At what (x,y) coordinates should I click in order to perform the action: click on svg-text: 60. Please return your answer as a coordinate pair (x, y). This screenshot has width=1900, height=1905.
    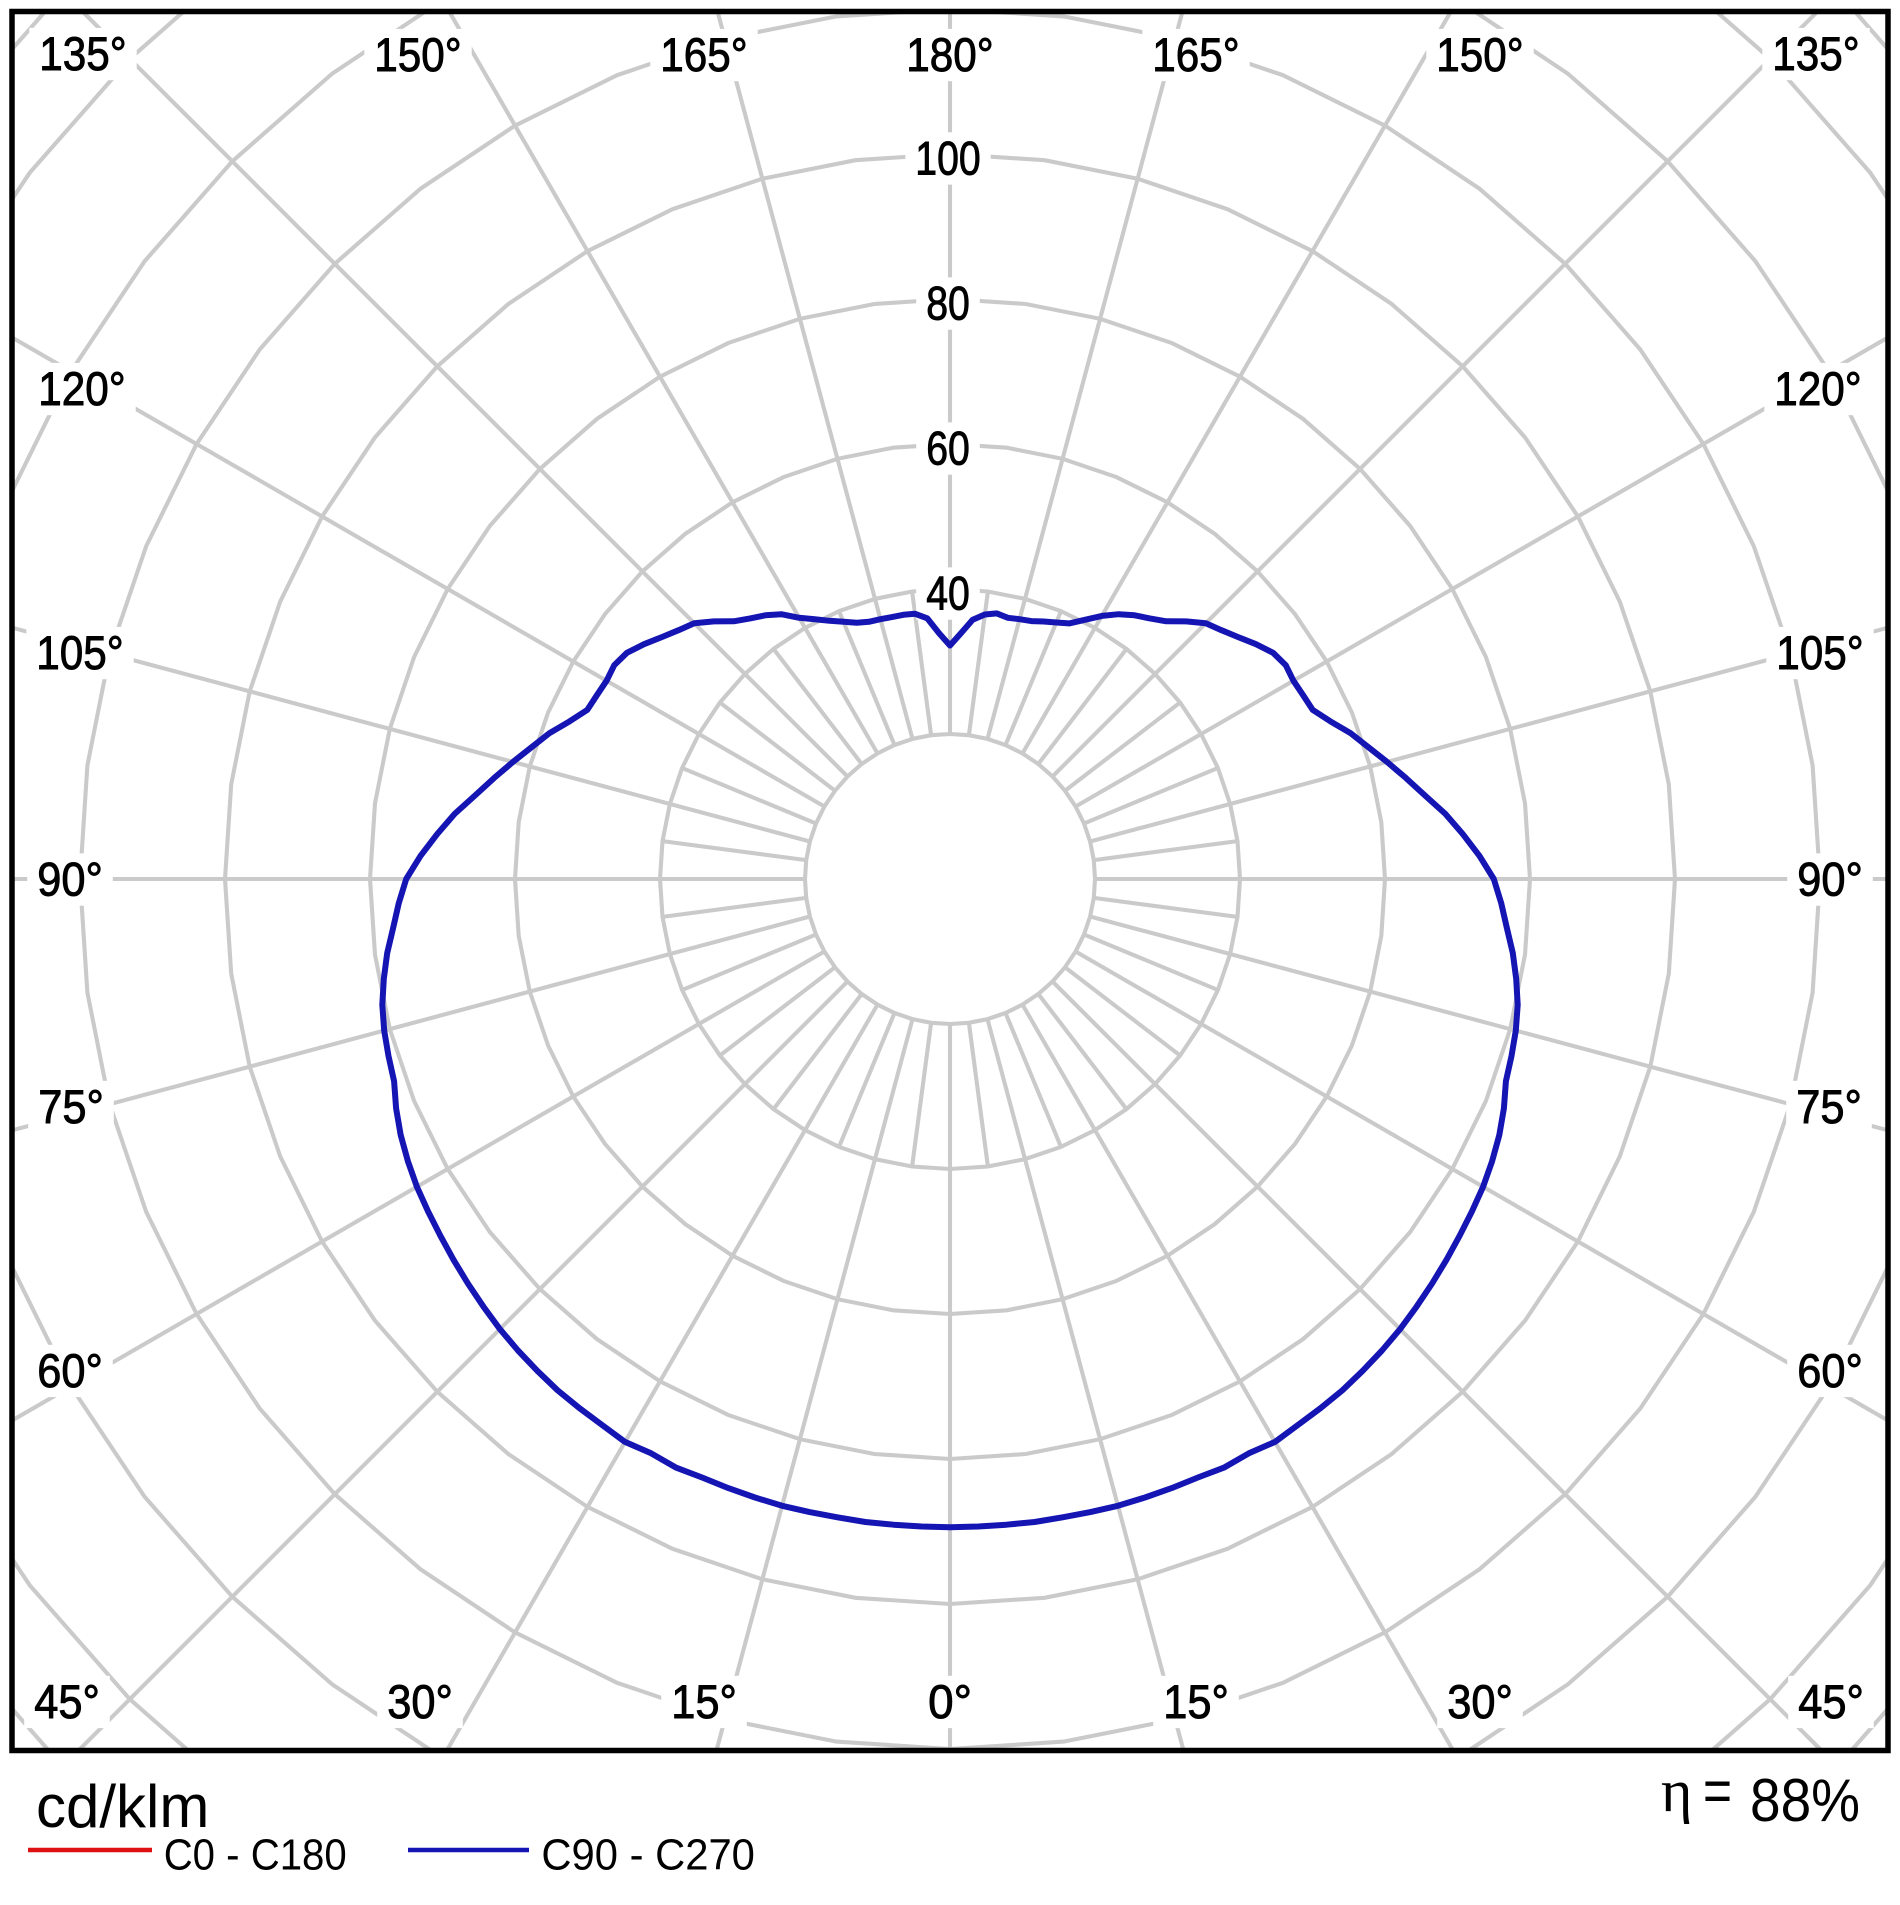
    Looking at the image, I should click on (948, 448).